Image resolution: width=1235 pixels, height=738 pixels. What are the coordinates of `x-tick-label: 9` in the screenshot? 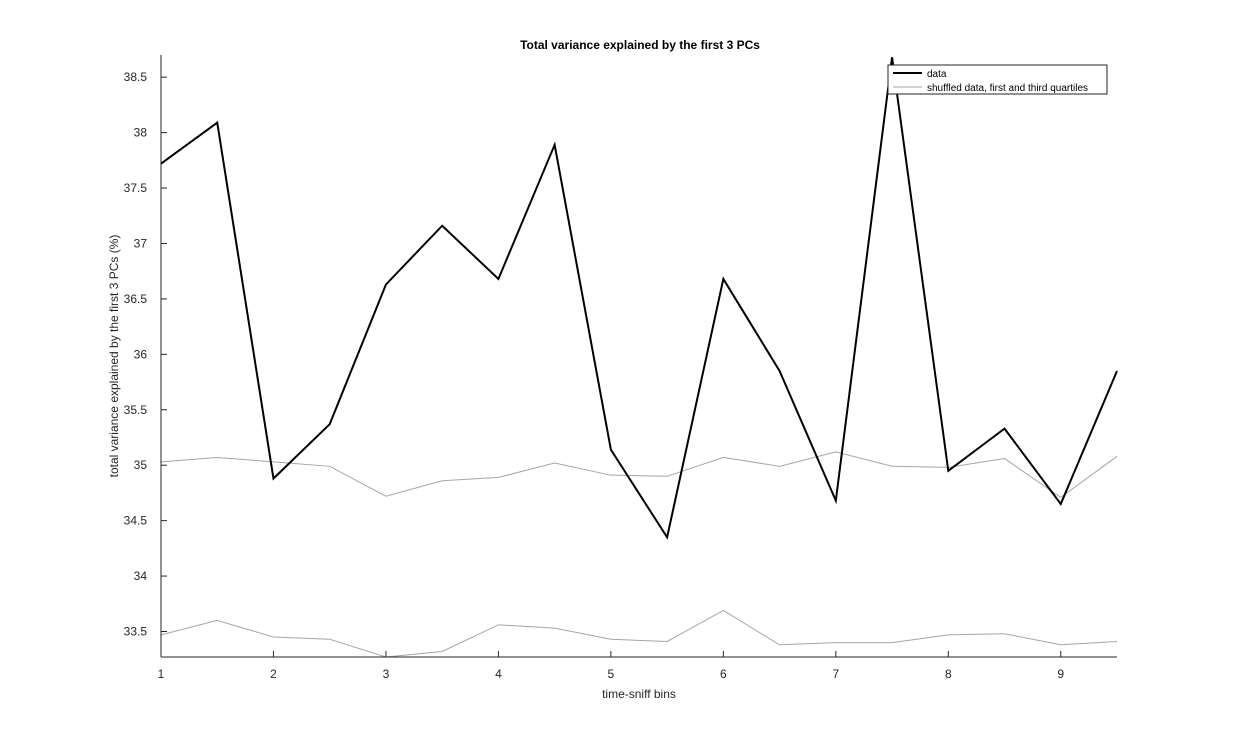 It's located at (1060, 674).